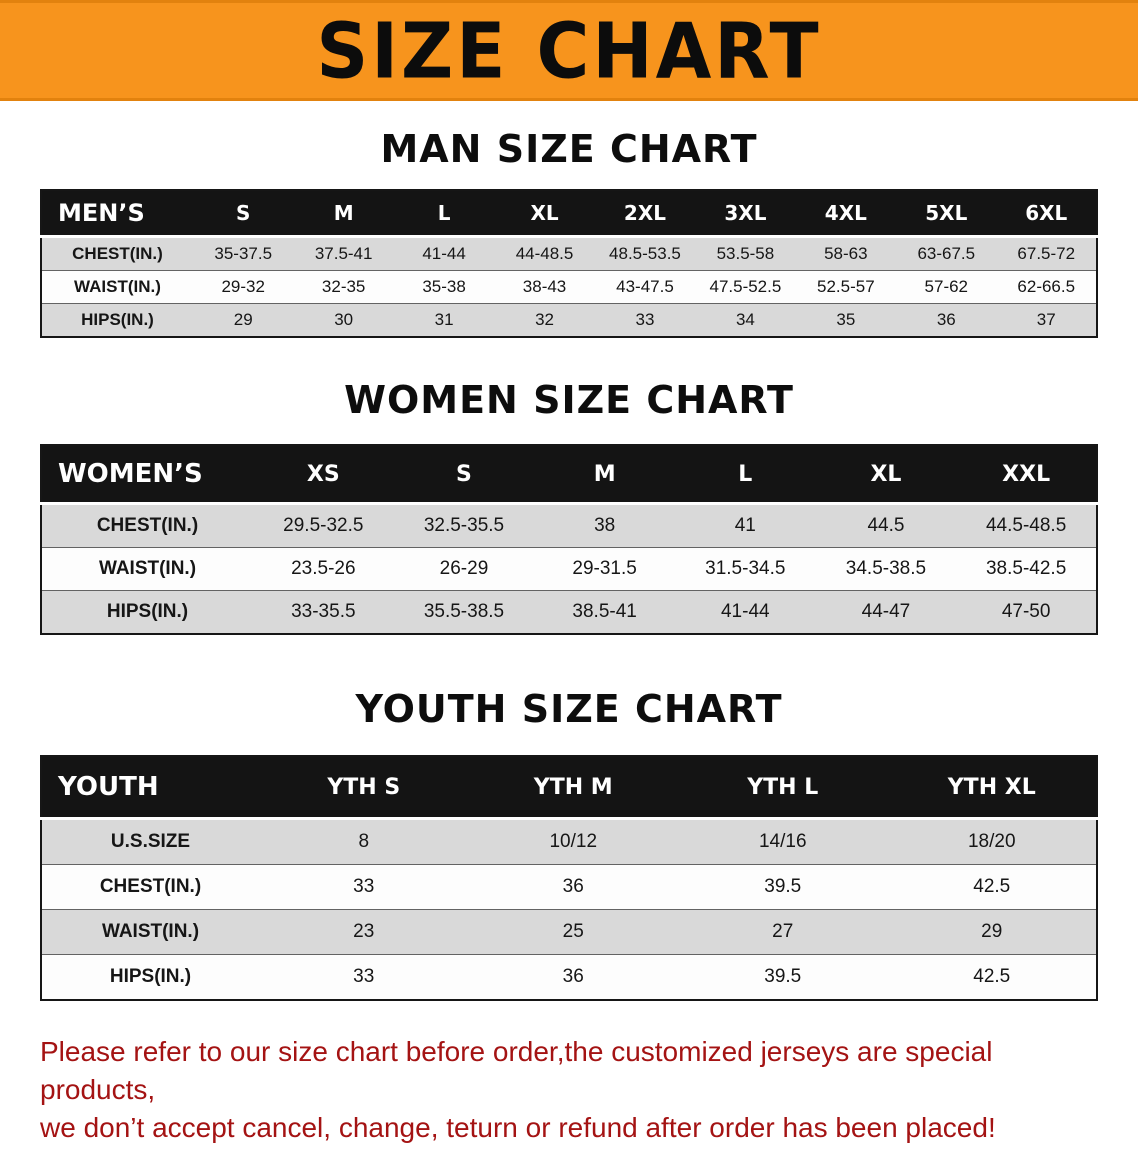 The width and height of the screenshot is (1138, 1166). I want to click on size-header-cell: 3XL, so click(745, 214).